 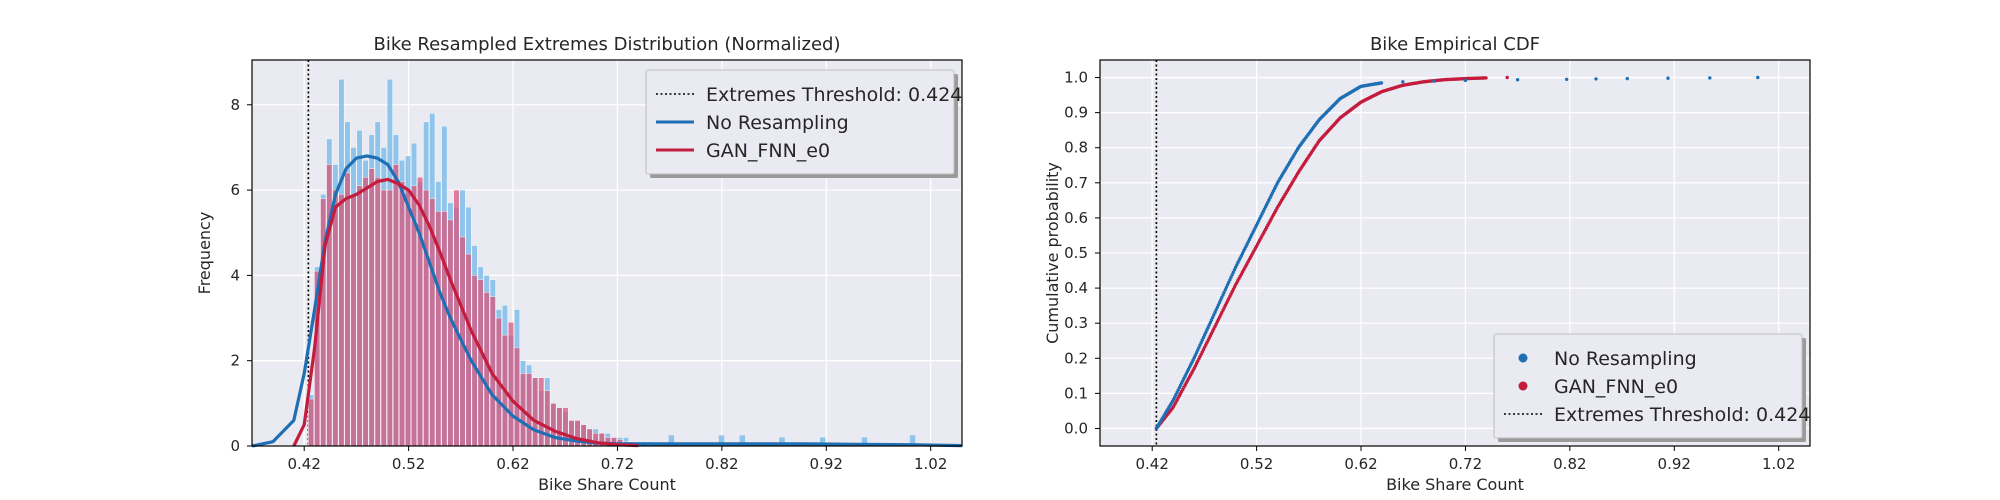 I want to click on cdf-title: Bike Empirical CDF, so click(x=1455, y=44).